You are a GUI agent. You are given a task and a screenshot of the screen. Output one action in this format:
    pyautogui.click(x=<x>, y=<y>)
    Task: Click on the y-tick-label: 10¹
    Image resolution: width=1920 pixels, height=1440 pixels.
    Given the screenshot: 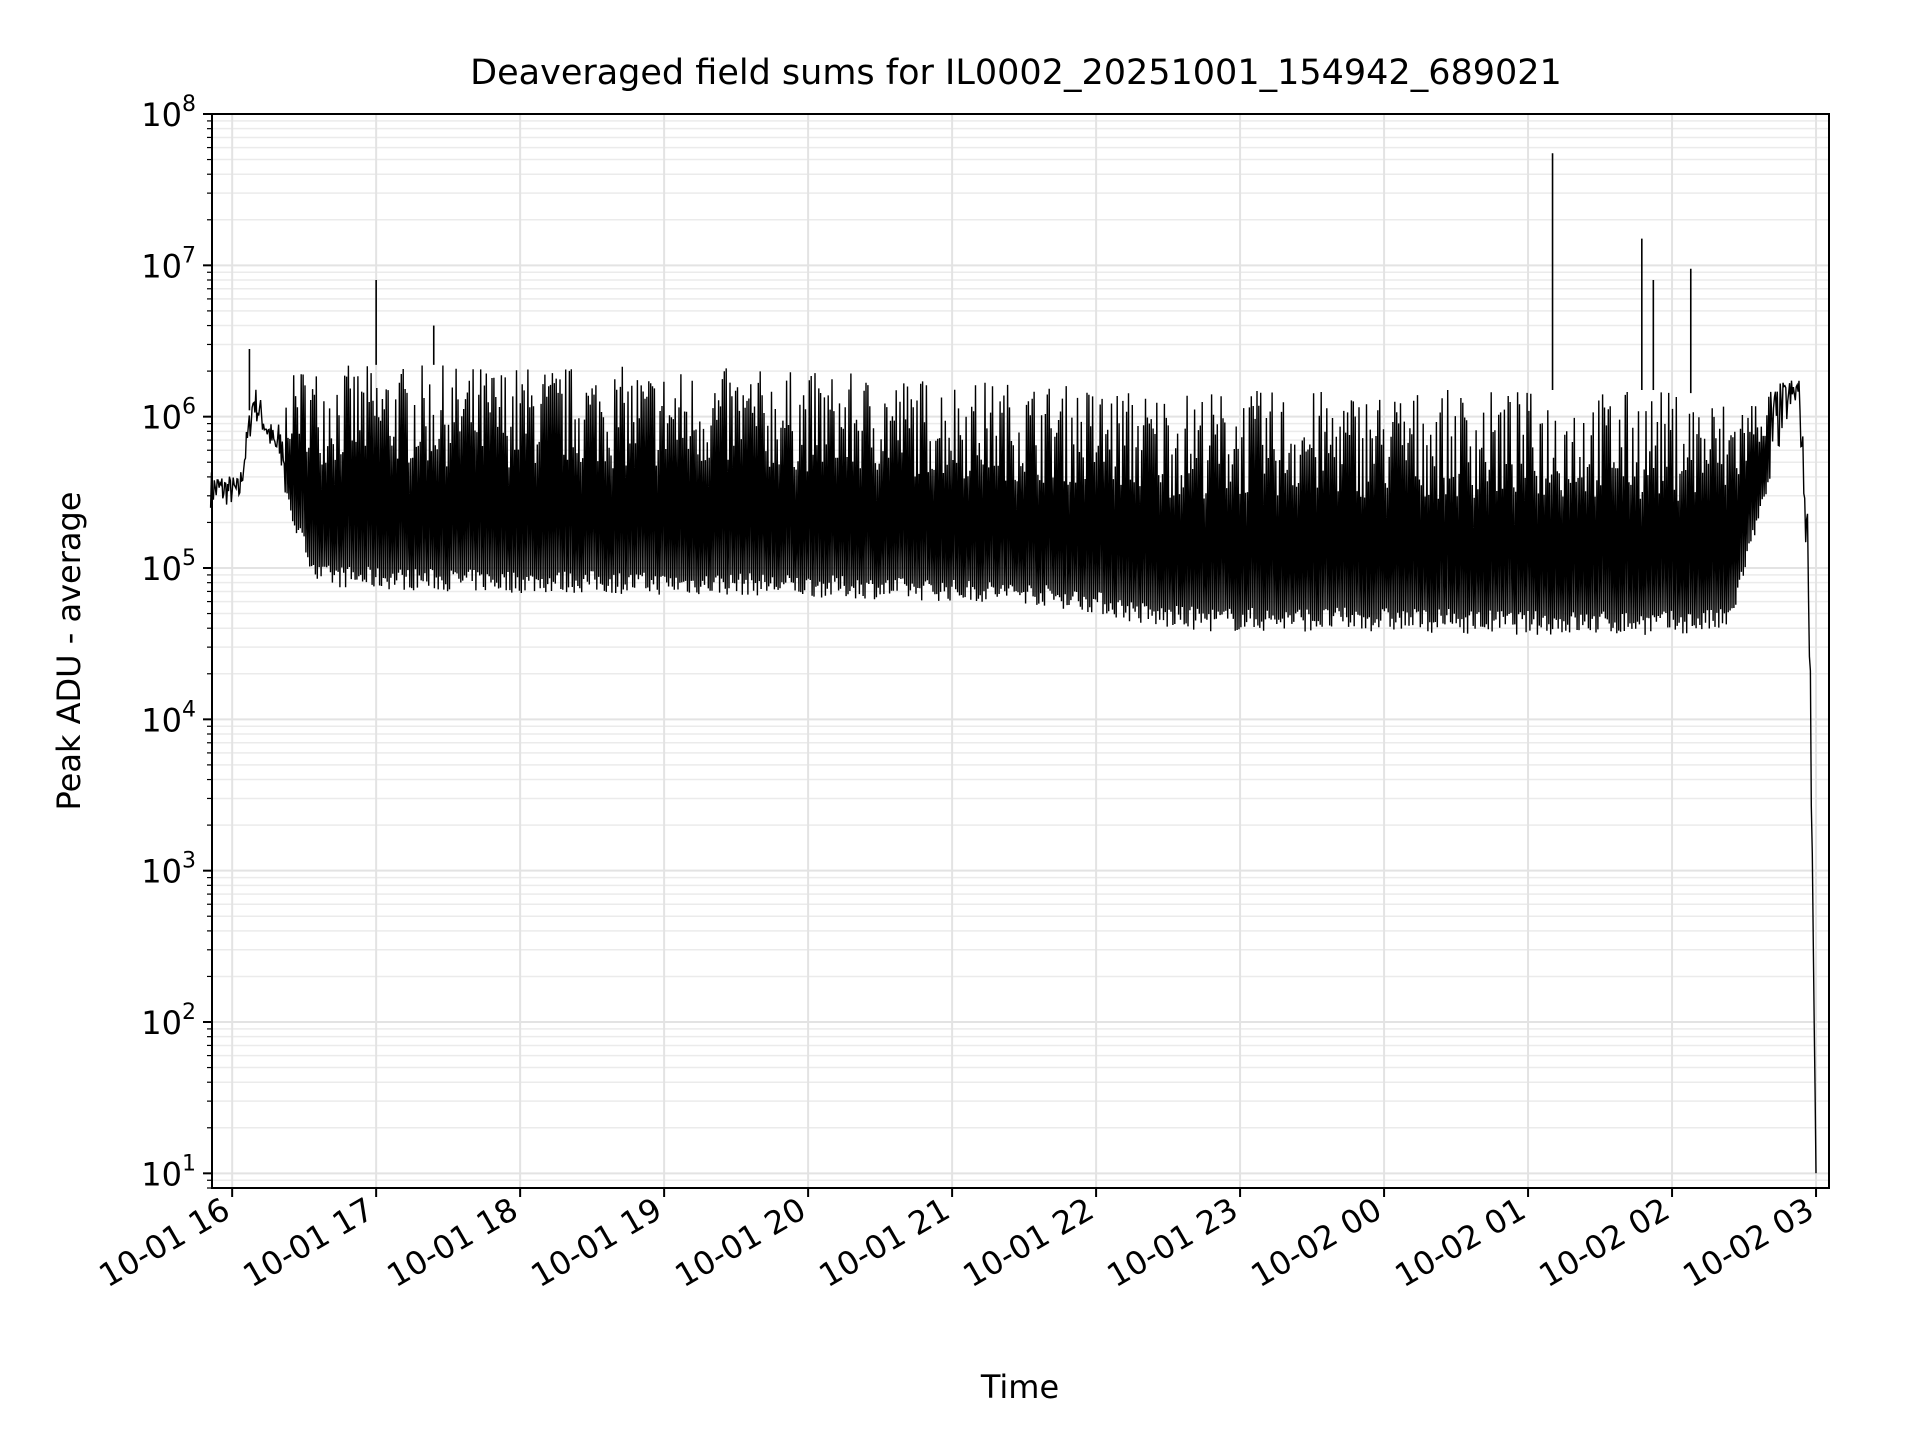 What is the action you would take?
    pyautogui.click(x=168, y=1172)
    